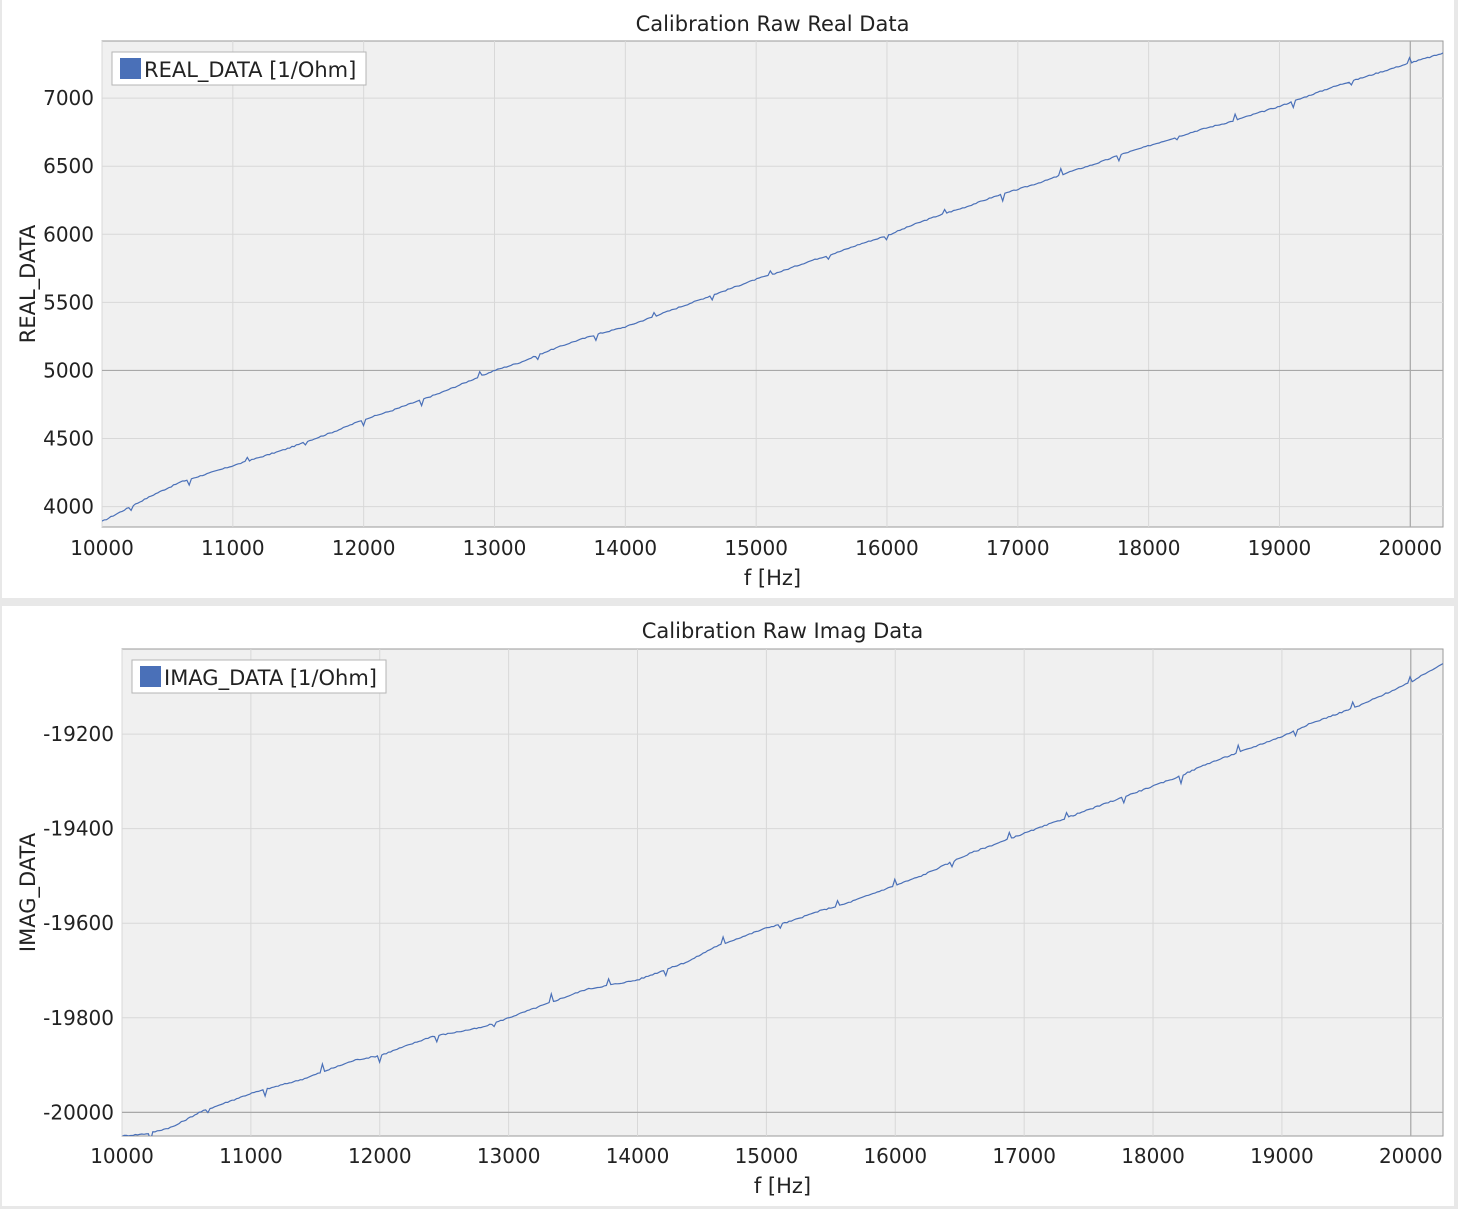  Describe the element at coordinates (78, 923) in the screenshot. I see `y-tick-label: -19600` at that location.